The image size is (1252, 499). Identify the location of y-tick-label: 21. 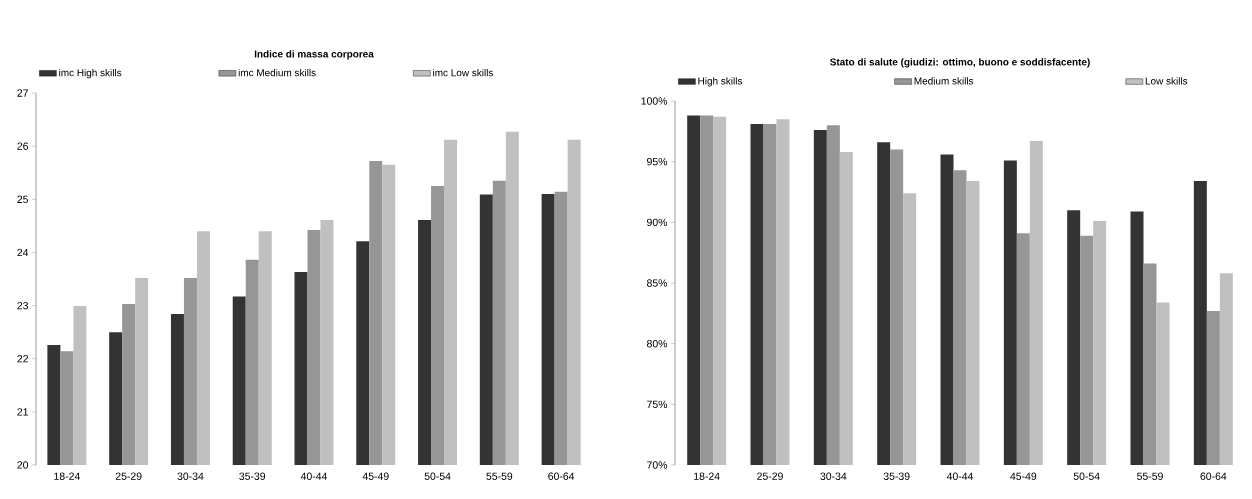
(22, 412).